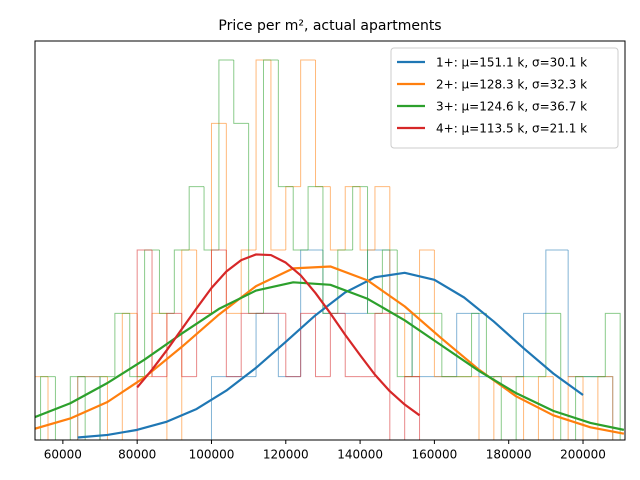  Describe the element at coordinates (63, 455) in the screenshot. I see `x-tick-label: 60000` at that location.